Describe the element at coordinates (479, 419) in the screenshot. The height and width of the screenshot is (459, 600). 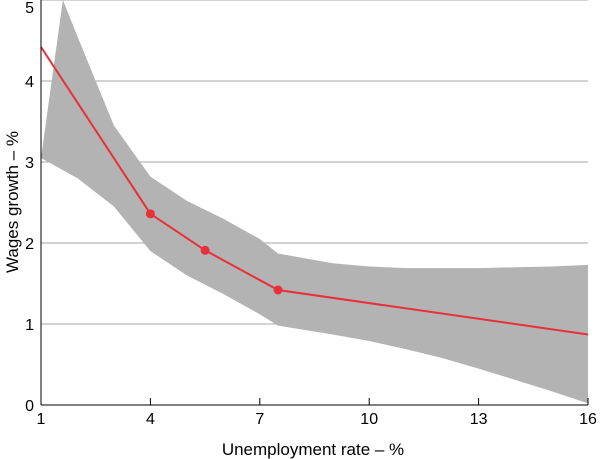
I see `x-tick-label-13: 13` at that location.